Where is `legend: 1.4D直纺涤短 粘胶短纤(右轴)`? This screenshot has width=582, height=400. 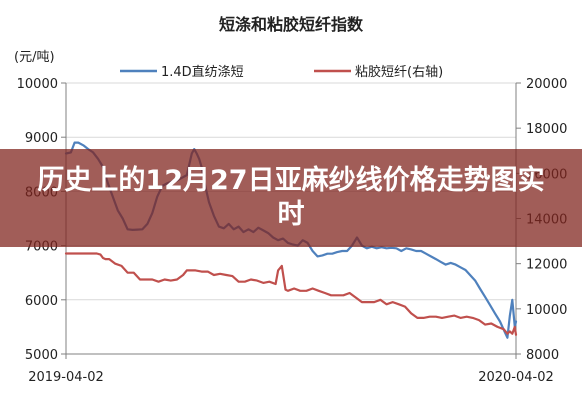
legend: 1.4D直纺涤短 粘胶短纤(右轴) is located at coordinates (281, 72).